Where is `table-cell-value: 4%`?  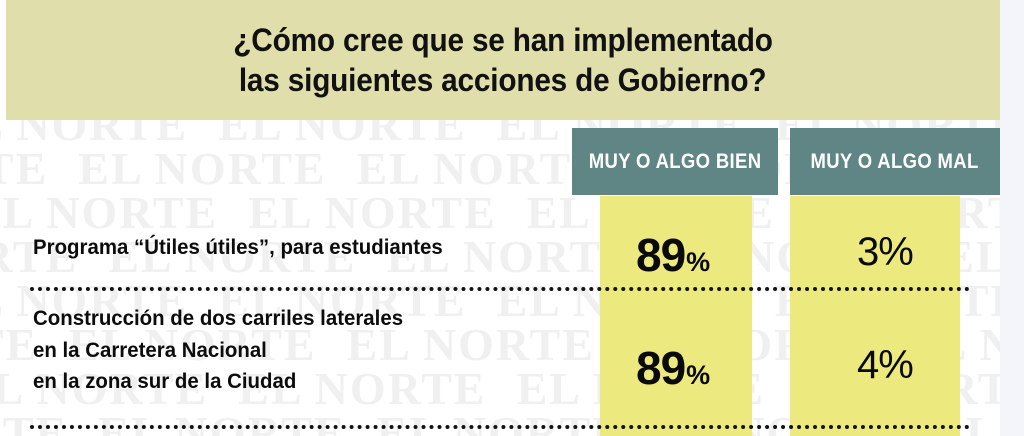 table-cell-value: 4% is located at coordinates (885, 365).